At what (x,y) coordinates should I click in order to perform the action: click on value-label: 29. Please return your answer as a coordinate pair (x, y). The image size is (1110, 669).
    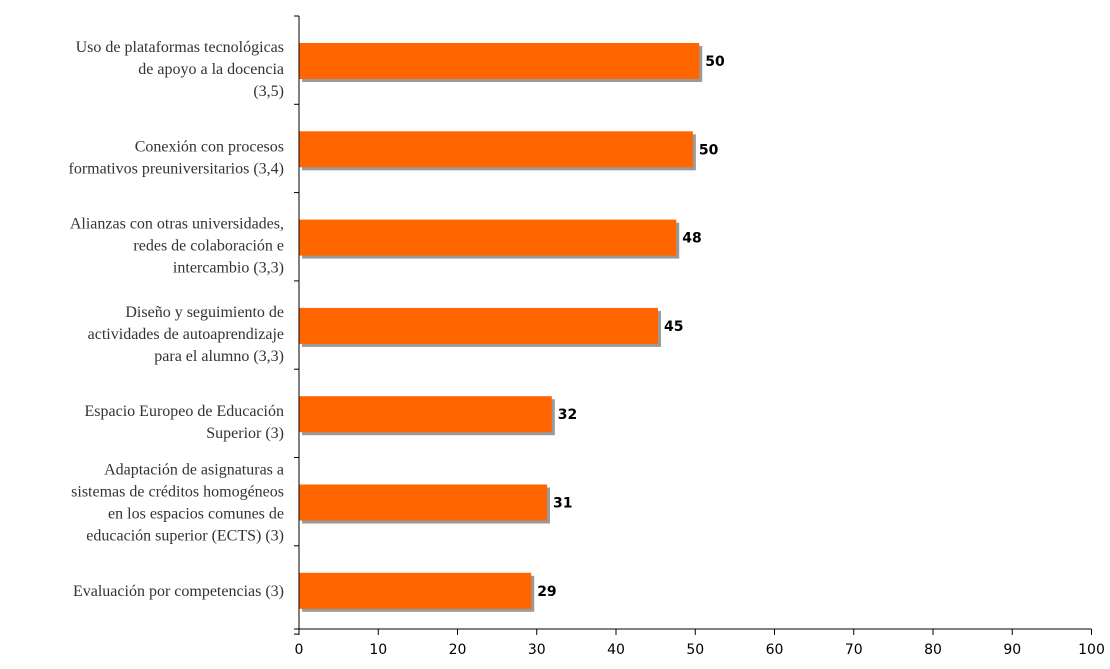
    Looking at the image, I should click on (546, 592).